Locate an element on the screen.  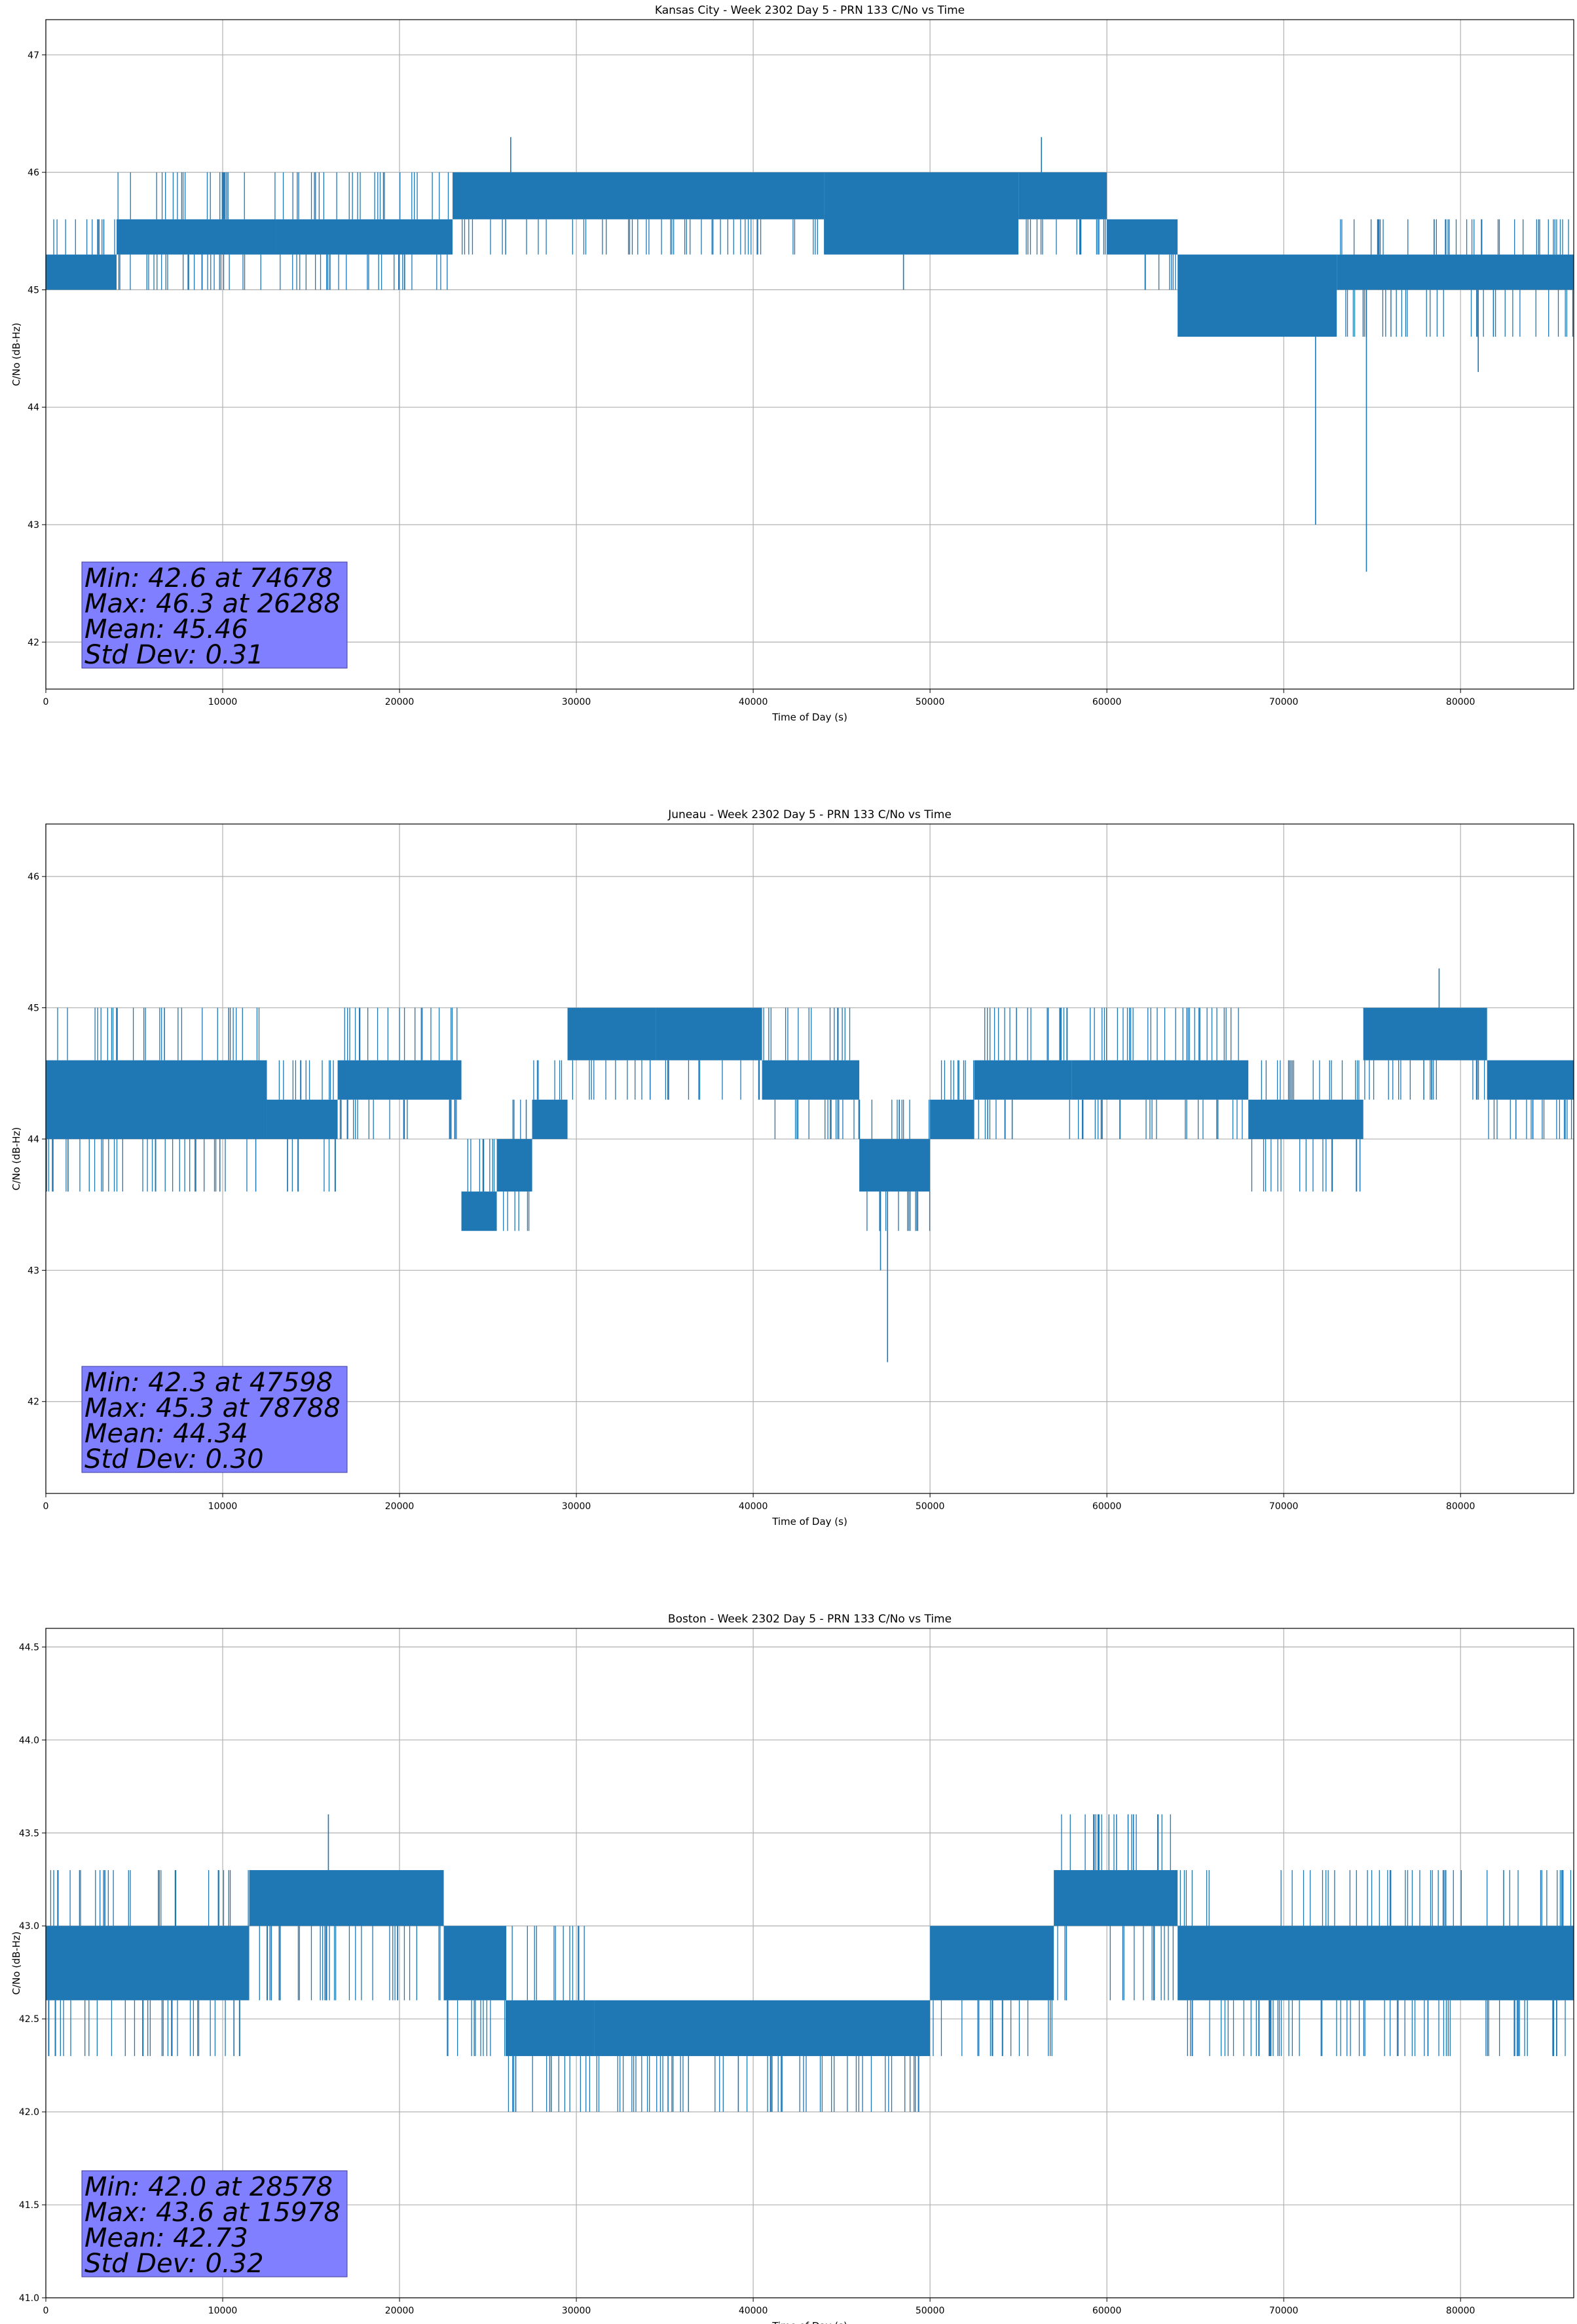
stats-line: Max: 46.3 at 26288 is located at coordinates (212, 604).